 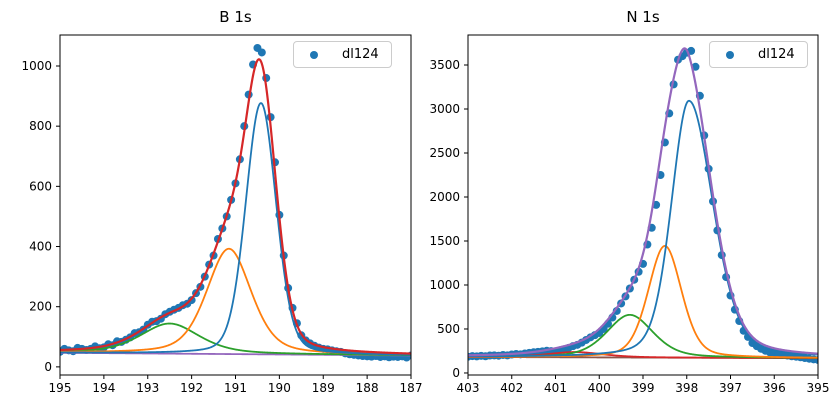 What do you see at coordinates (40, 307) in the screenshot?
I see `y-tick-label: 200` at bounding box center [40, 307].